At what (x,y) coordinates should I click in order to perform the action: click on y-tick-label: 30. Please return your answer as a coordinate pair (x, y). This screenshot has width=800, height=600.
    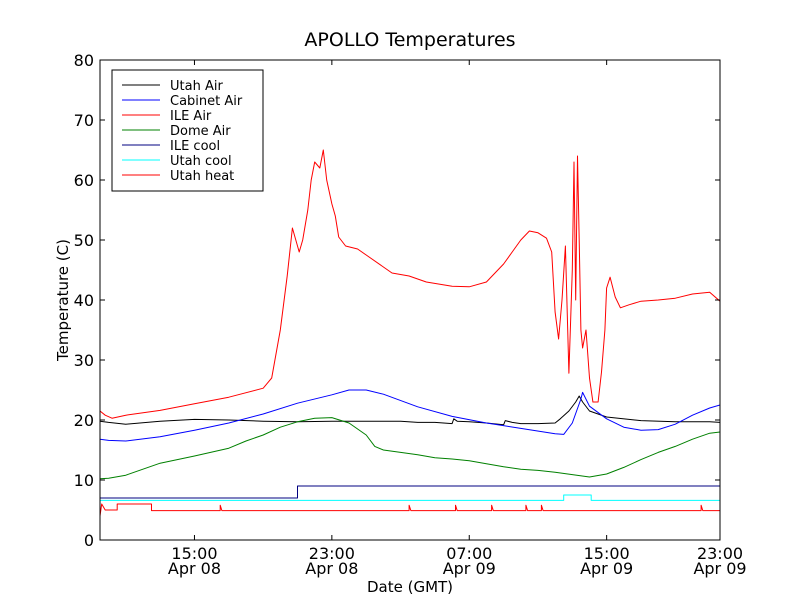
    Looking at the image, I should click on (84, 360).